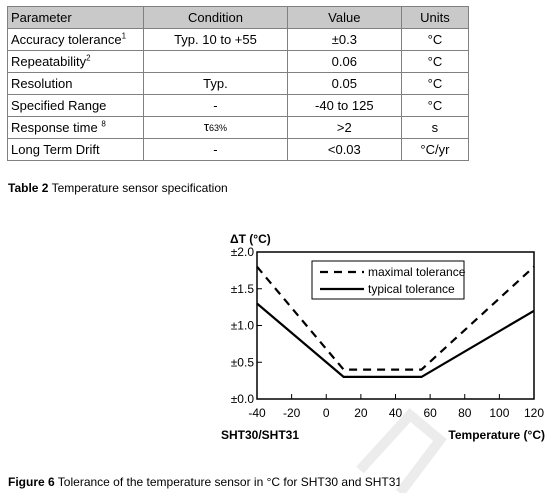 The image size is (548, 493). I want to click on header-value: Value, so click(344, 17).